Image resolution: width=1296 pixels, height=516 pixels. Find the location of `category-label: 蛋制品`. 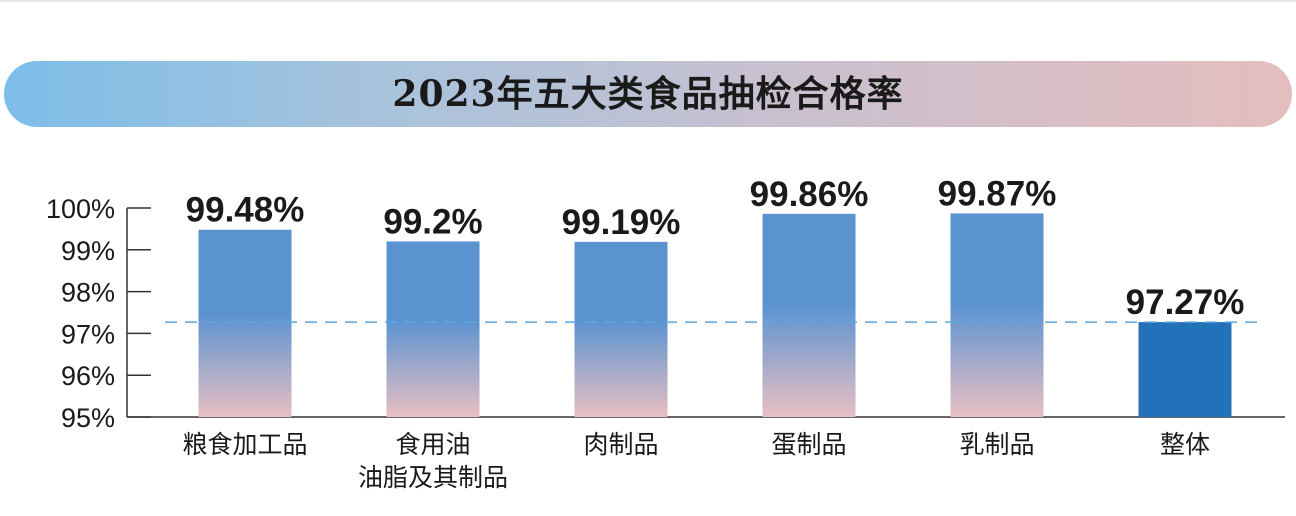

category-label: 蛋制品 is located at coordinates (808, 444).